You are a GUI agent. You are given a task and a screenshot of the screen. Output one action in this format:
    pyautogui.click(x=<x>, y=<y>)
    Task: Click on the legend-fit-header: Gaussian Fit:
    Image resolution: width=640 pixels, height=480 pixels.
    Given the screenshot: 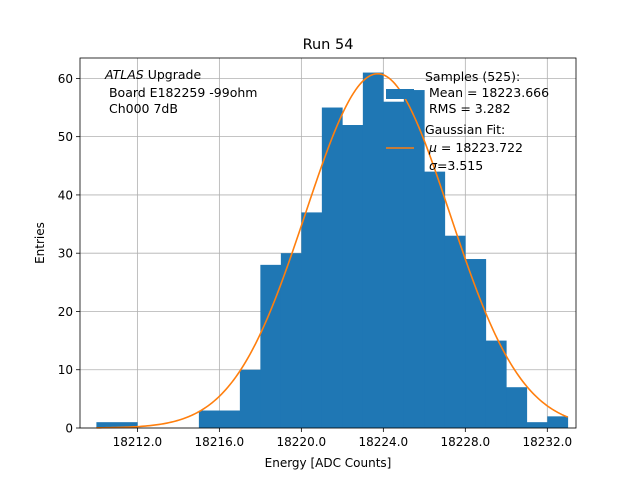 What is the action you would take?
    pyautogui.click(x=465, y=129)
    